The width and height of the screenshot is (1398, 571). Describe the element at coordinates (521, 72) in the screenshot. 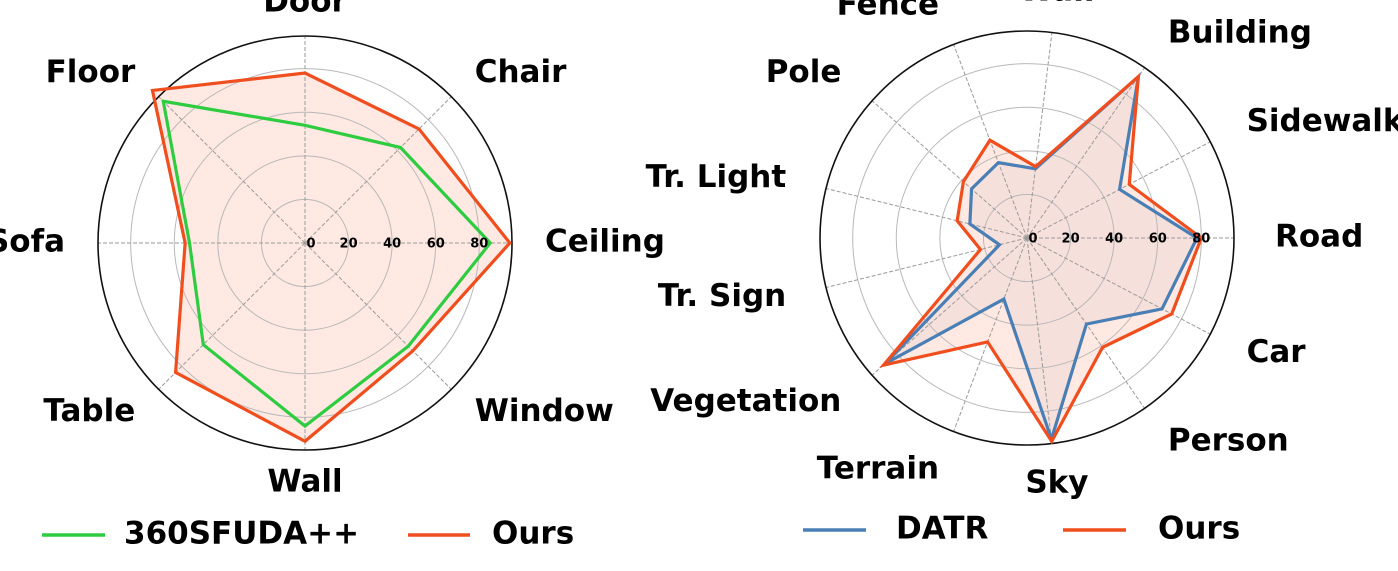

I see `category-label-chair: Chair` at that location.